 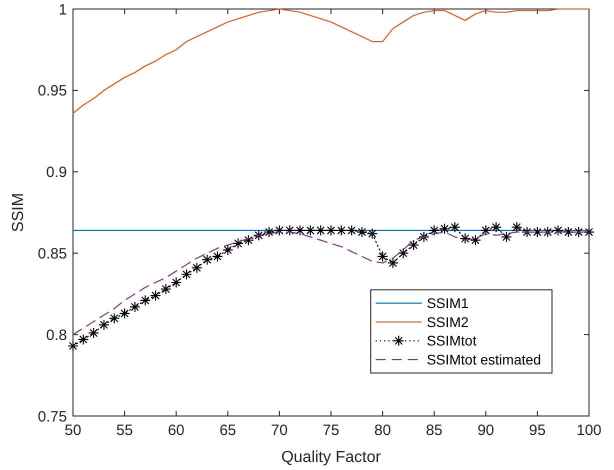 I want to click on legend-label: SSIMtot, so click(x=451, y=340).